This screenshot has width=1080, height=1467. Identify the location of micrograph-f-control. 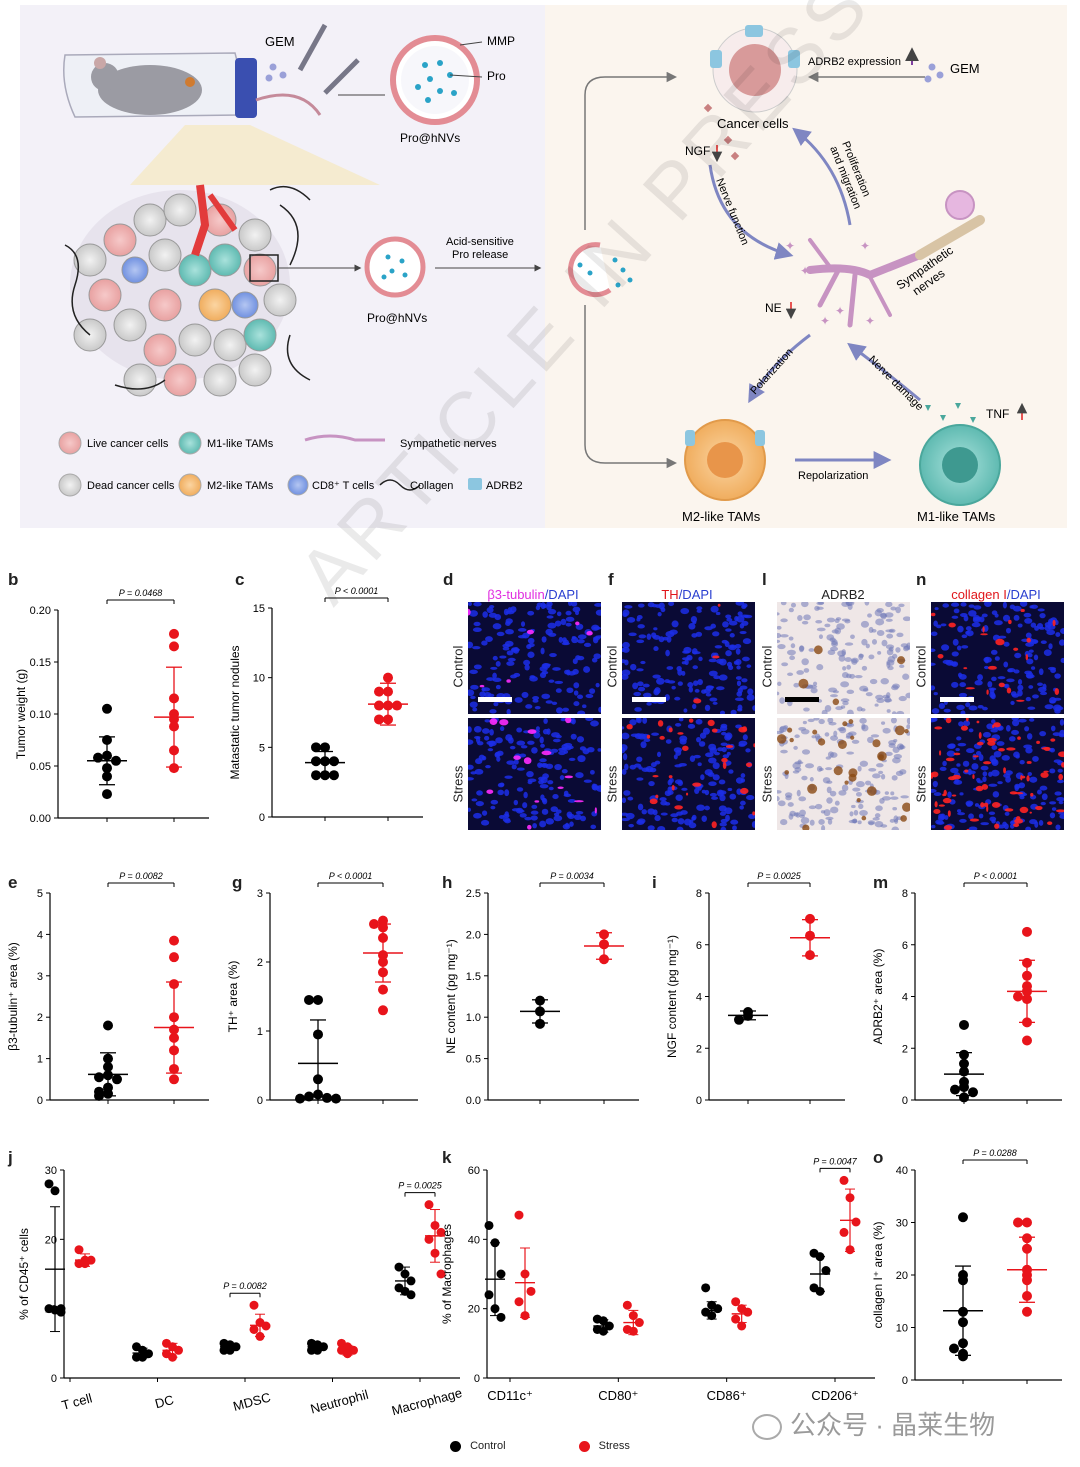
(688, 658).